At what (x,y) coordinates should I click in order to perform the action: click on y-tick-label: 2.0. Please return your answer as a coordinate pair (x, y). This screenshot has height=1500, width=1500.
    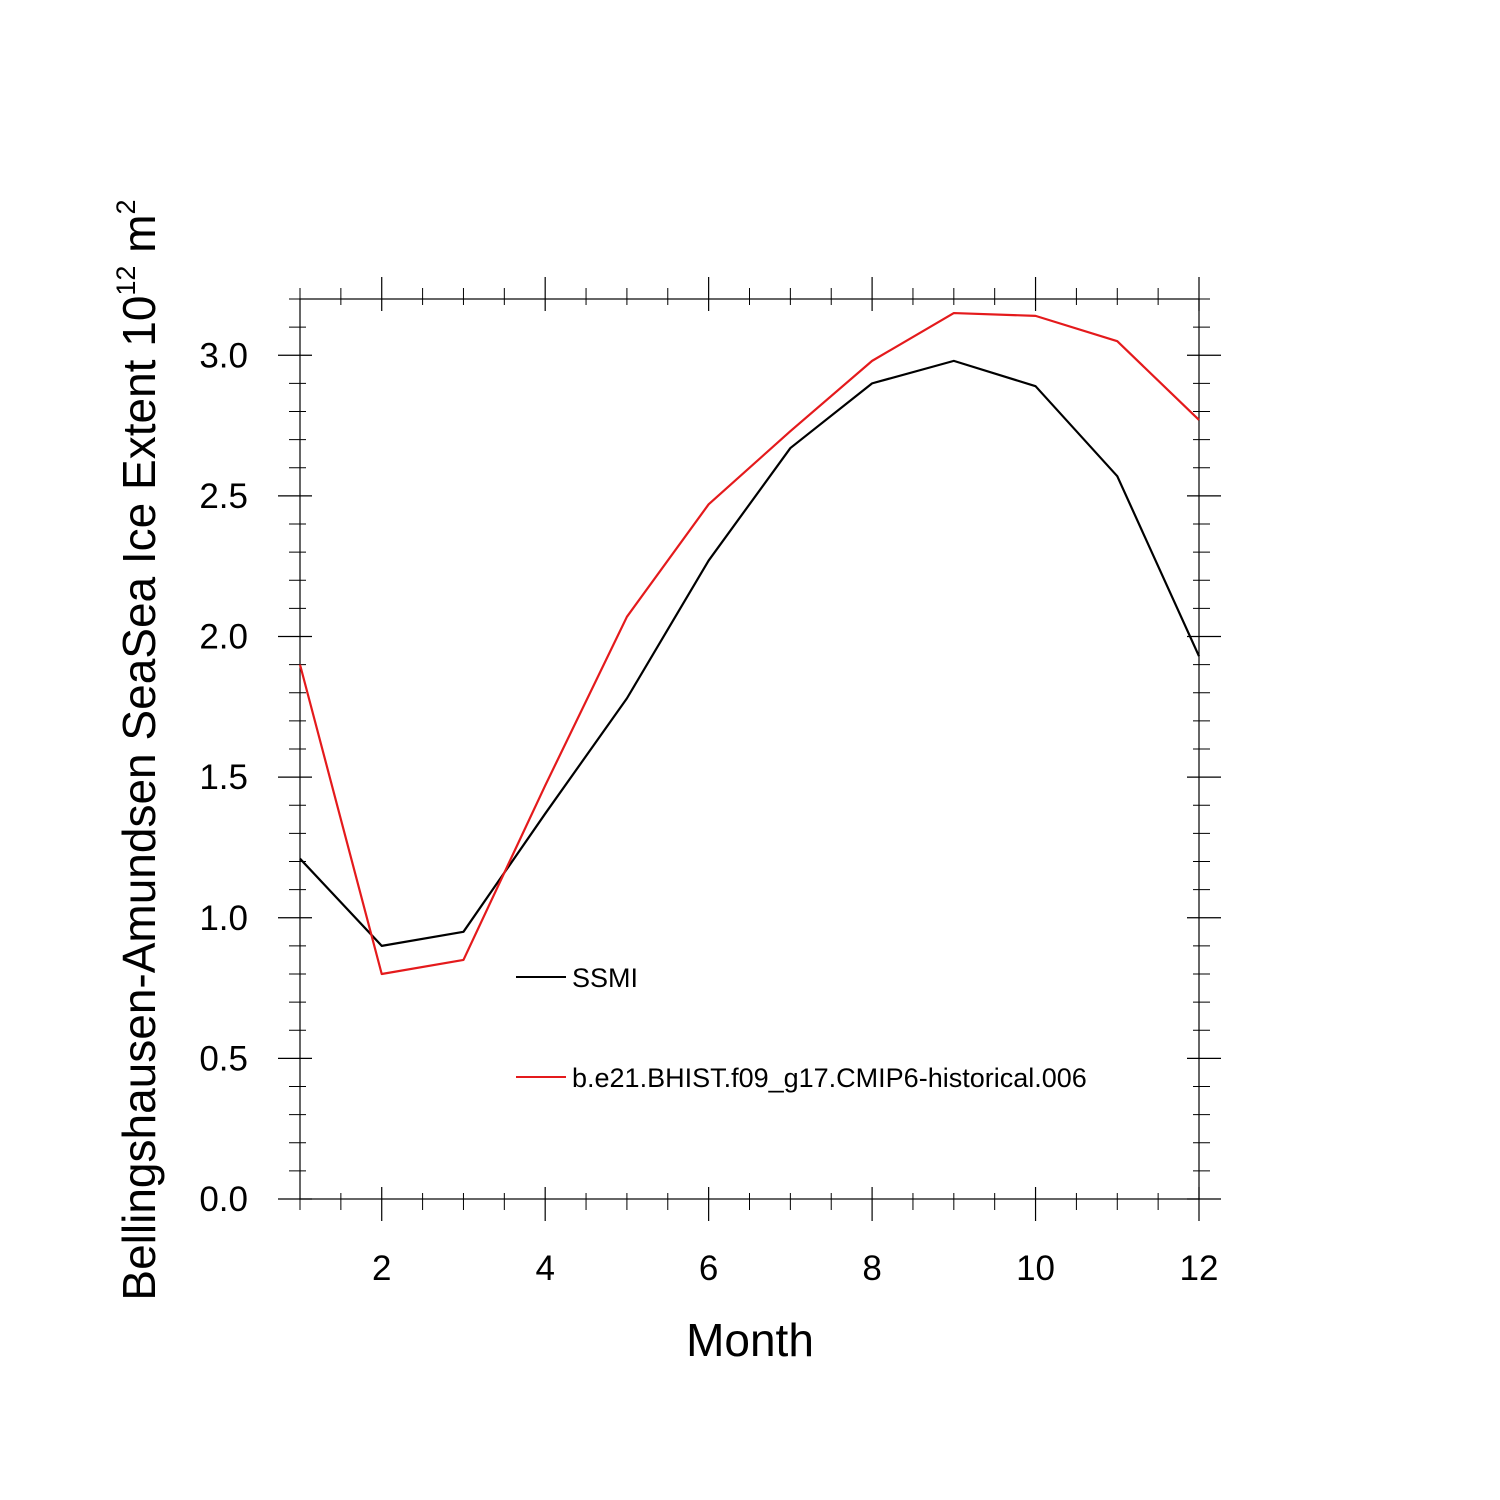
    Looking at the image, I should click on (223, 637).